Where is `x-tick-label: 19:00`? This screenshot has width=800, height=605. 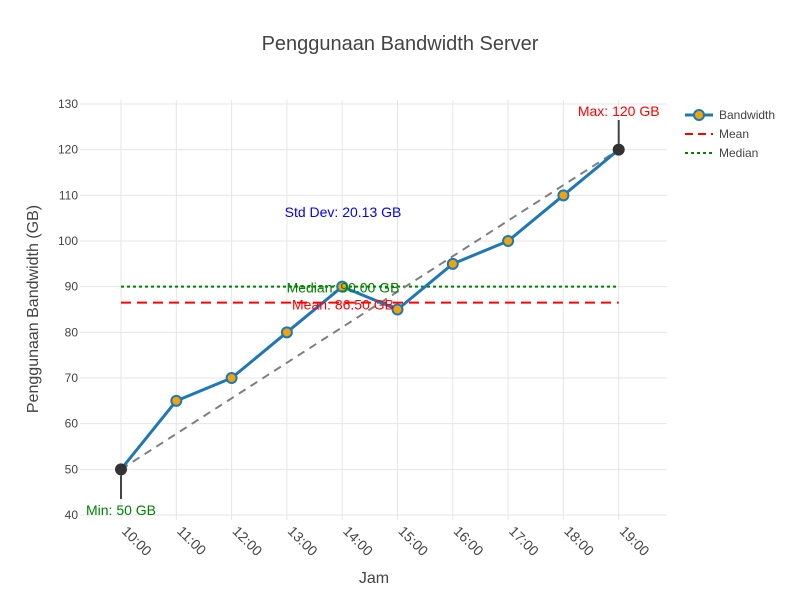
x-tick-label: 19:00 is located at coordinates (635, 541).